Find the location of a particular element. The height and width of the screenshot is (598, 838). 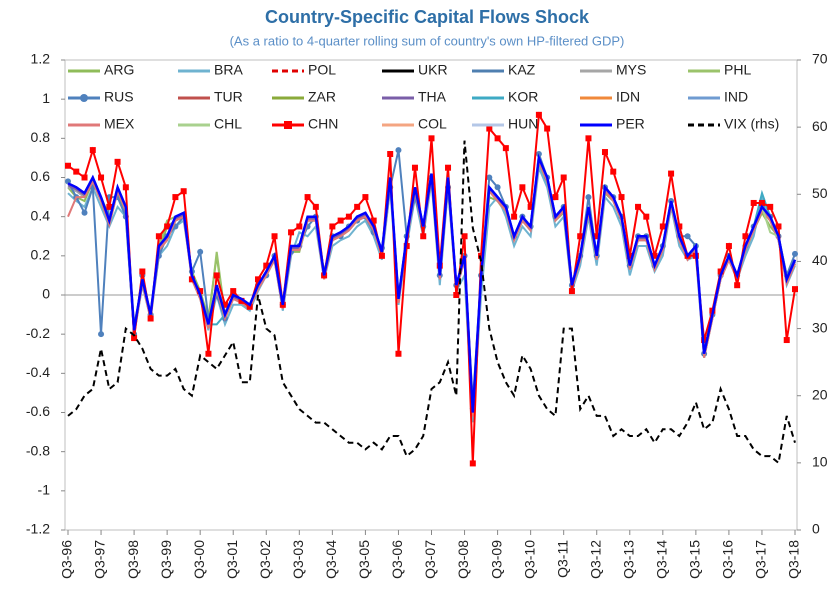

x-tick-label: Q3-09 is located at coordinates (496, 559).